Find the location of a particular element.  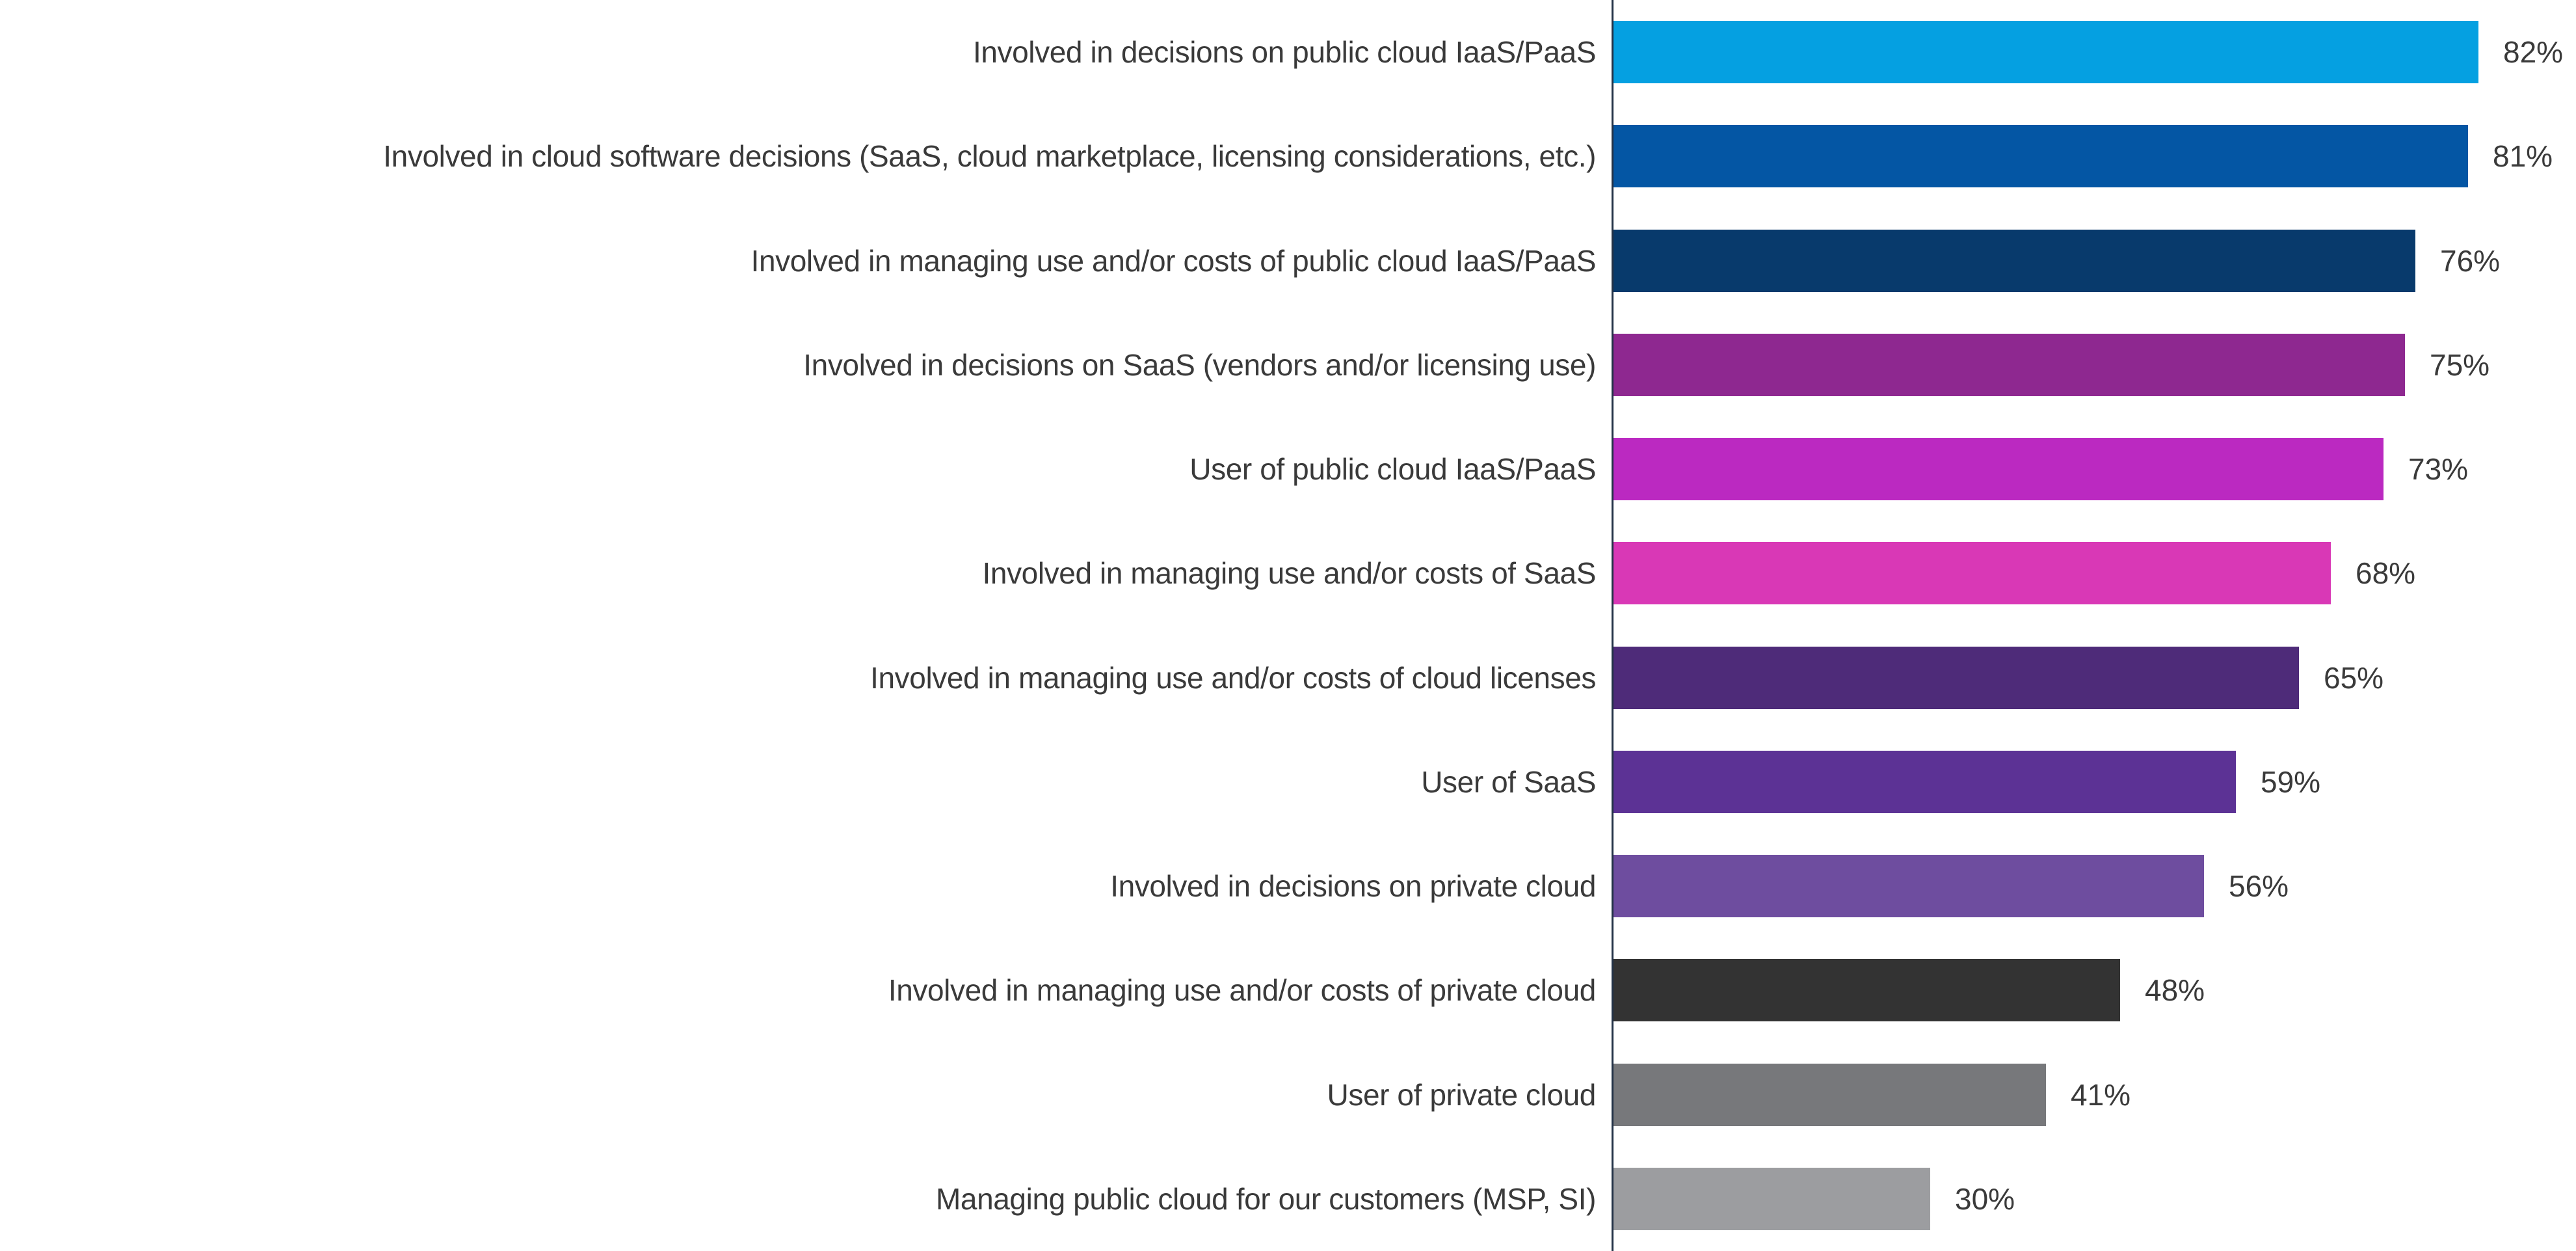

value-label: 81% is located at coordinates (2523, 156).